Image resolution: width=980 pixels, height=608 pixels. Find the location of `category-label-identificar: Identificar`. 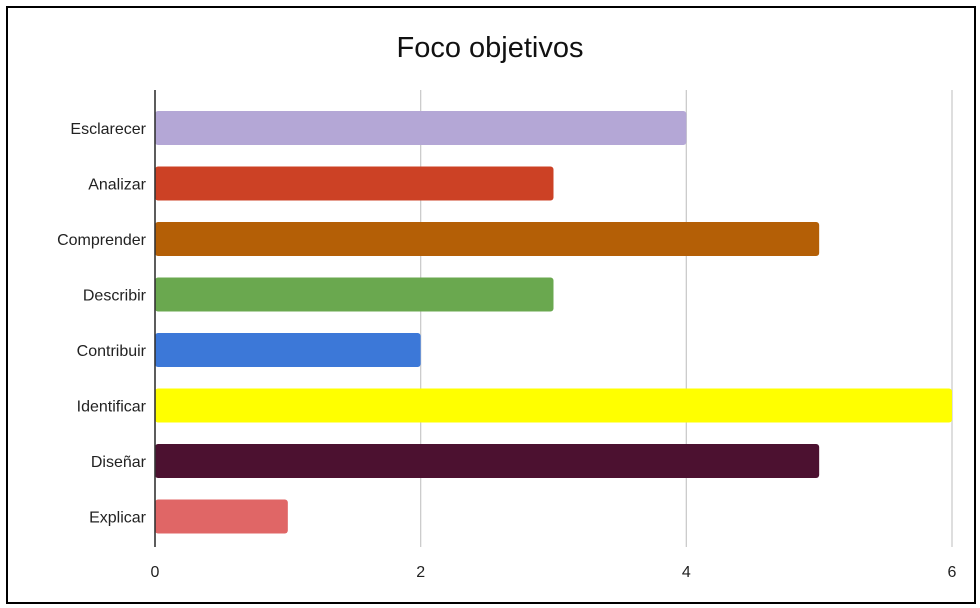

category-label-identificar: Identificar is located at coordinates (112, 407).